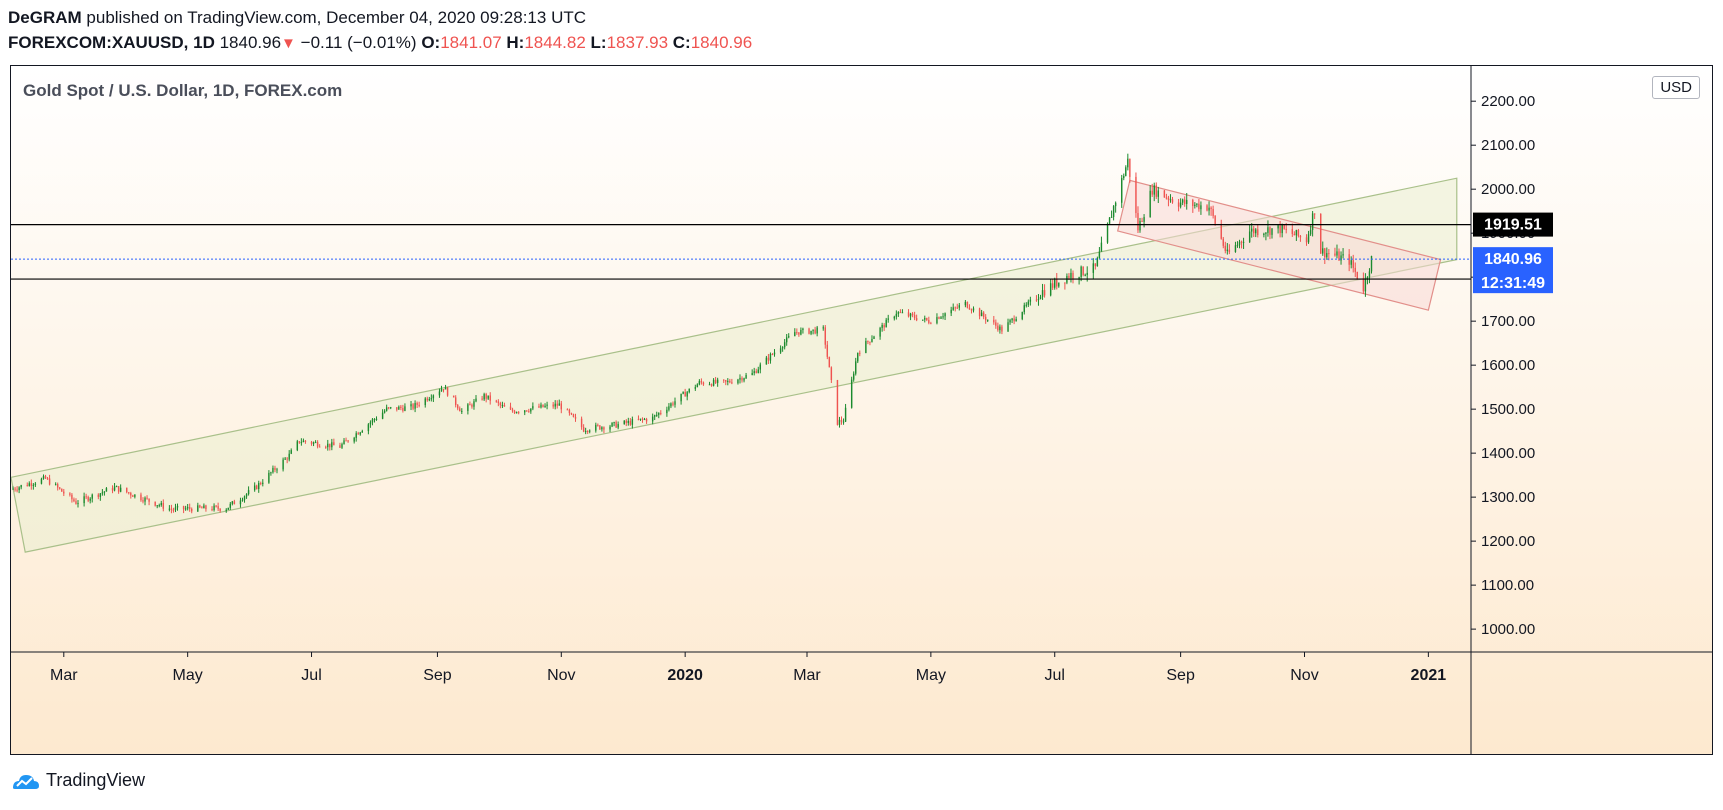 The width and height of the screenshot is (1723, 810). What do you see at coordinates (1429, 675) in the screenshot?
I see `x-tick-label: 2021` at bounding box center [1429, 675].